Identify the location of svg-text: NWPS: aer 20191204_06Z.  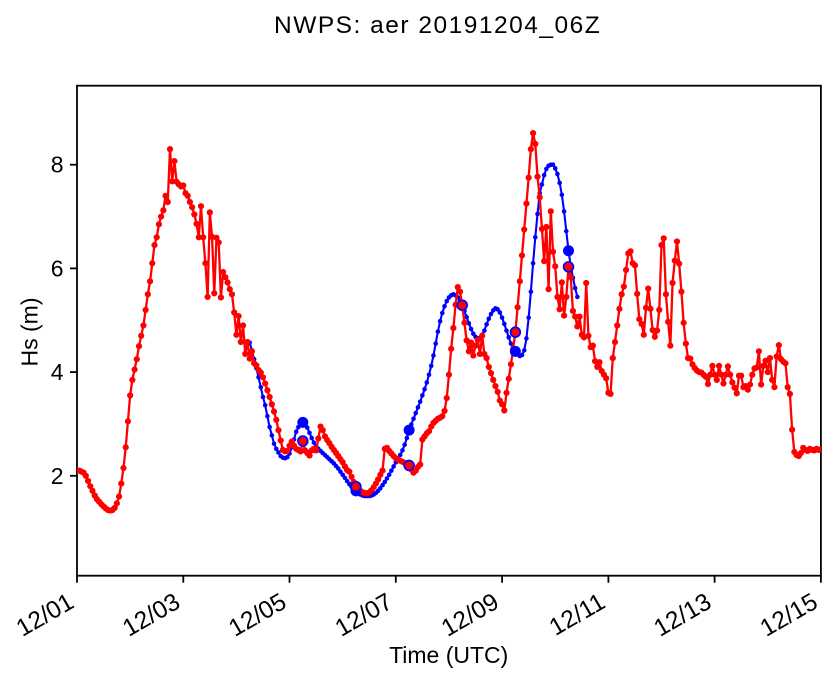
(437, 25).